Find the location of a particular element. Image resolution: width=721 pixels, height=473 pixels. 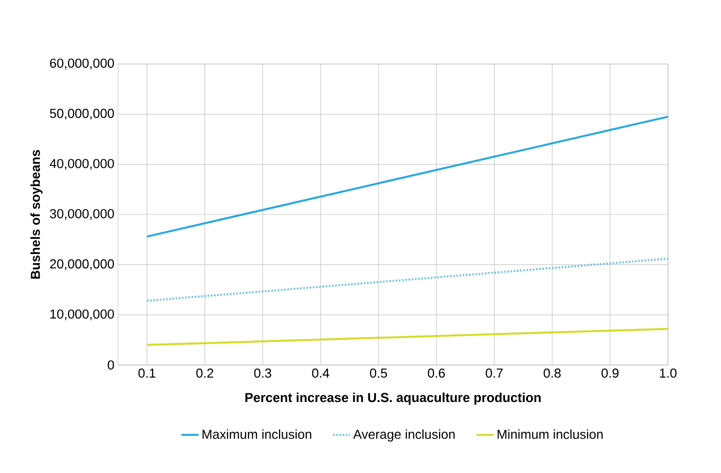

x-tick-label: 0.9 is located at coordinates (610, 373).